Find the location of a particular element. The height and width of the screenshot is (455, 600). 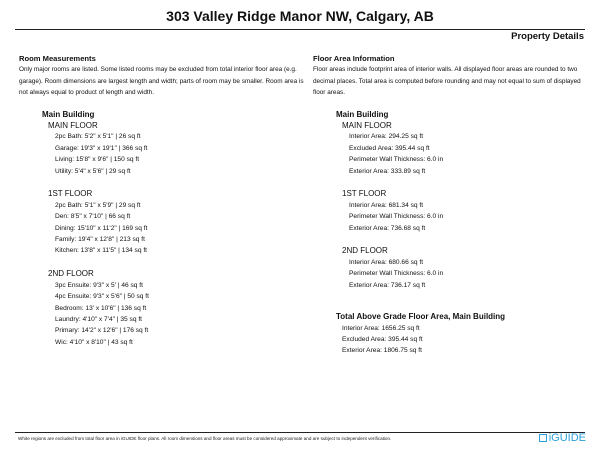

list-item: Den: 8'5" x 7'10" | 66 sq ft is located at coordinates (93, 217).